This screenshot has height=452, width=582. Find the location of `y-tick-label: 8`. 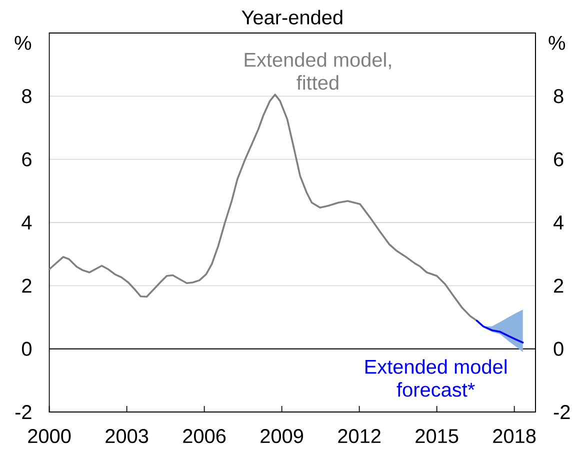

y-tick-label: 8 is located at coordinates (27, 96).